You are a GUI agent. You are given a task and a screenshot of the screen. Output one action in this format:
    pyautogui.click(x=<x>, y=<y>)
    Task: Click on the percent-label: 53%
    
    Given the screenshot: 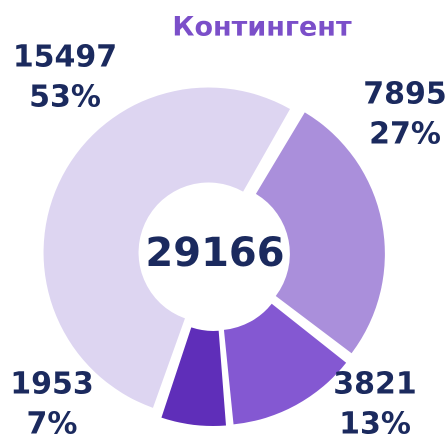 What is the action you would take?
    pyautogui.click(x=65, y=97)
    